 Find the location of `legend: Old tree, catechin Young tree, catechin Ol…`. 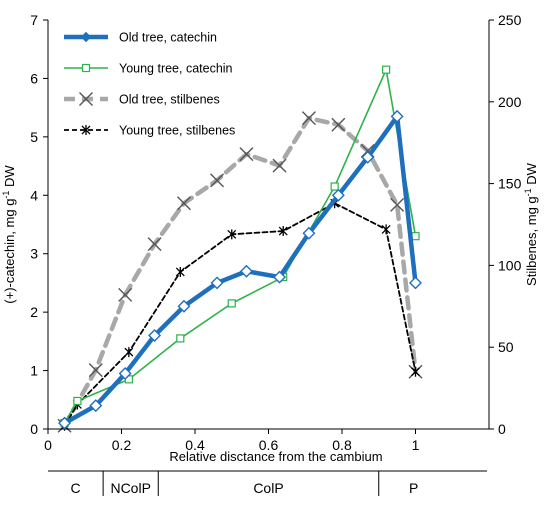

legend: Old tree, catechin Young tree, catechin Ol… is located at coordinates (149, 84).